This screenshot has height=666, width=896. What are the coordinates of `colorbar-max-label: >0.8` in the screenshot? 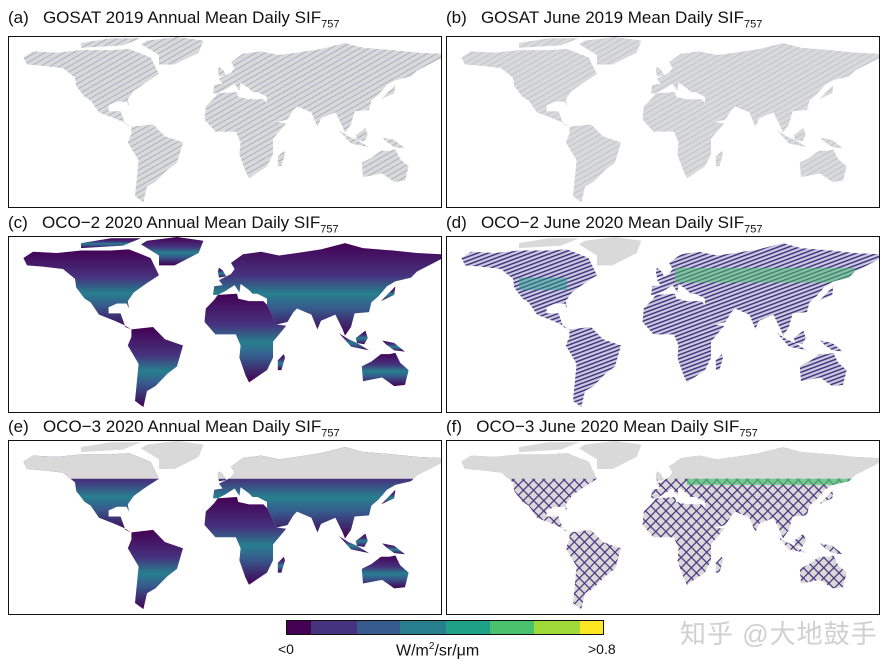 It's located at (602, 649).